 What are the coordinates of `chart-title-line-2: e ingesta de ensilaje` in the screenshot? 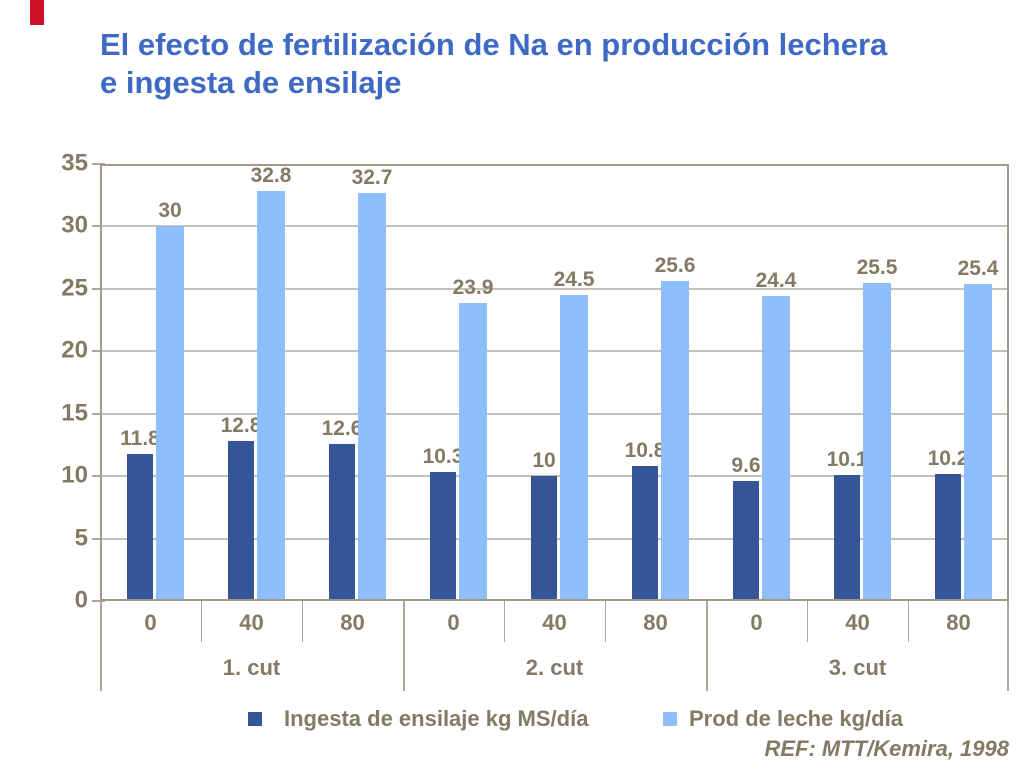 It's located at (251, 82).